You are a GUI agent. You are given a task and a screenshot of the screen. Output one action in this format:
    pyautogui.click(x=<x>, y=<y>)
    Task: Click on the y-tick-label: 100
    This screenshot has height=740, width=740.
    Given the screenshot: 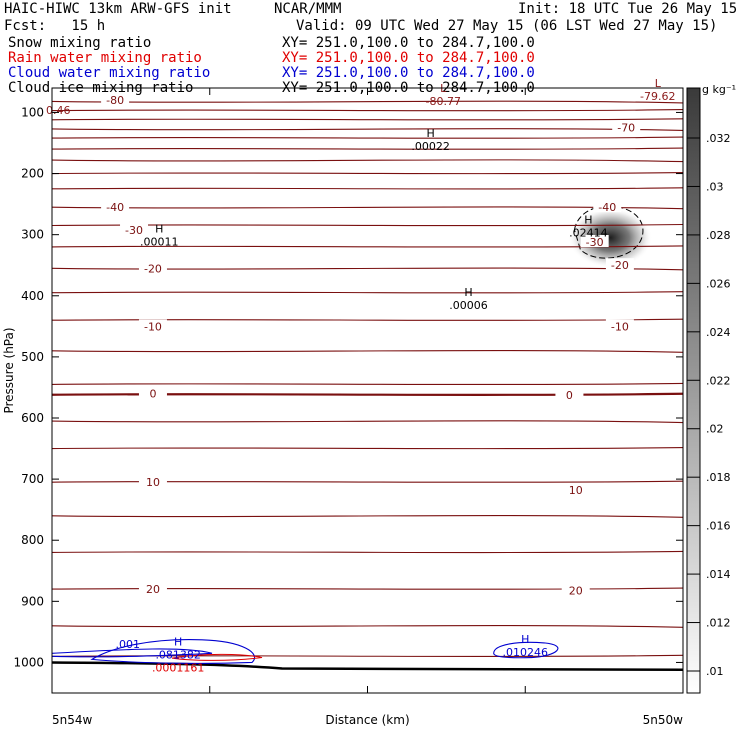 What is the action you would take?
    pyautogui.click(x=32, y=112)
    